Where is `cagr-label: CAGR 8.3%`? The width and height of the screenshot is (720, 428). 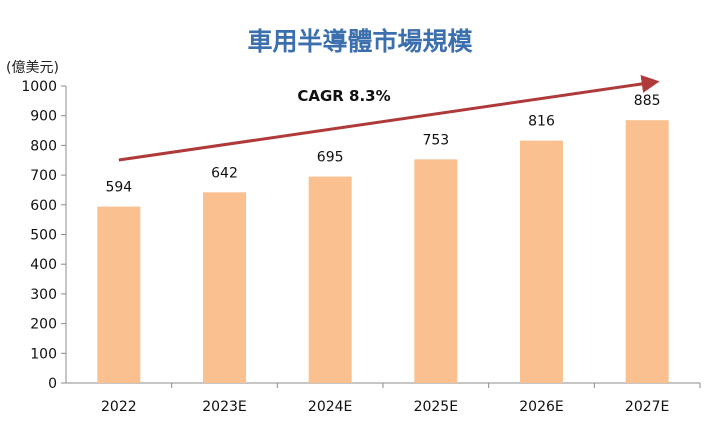
cagr-label: CAGR 8.3% is located at coordinates (343, 96).